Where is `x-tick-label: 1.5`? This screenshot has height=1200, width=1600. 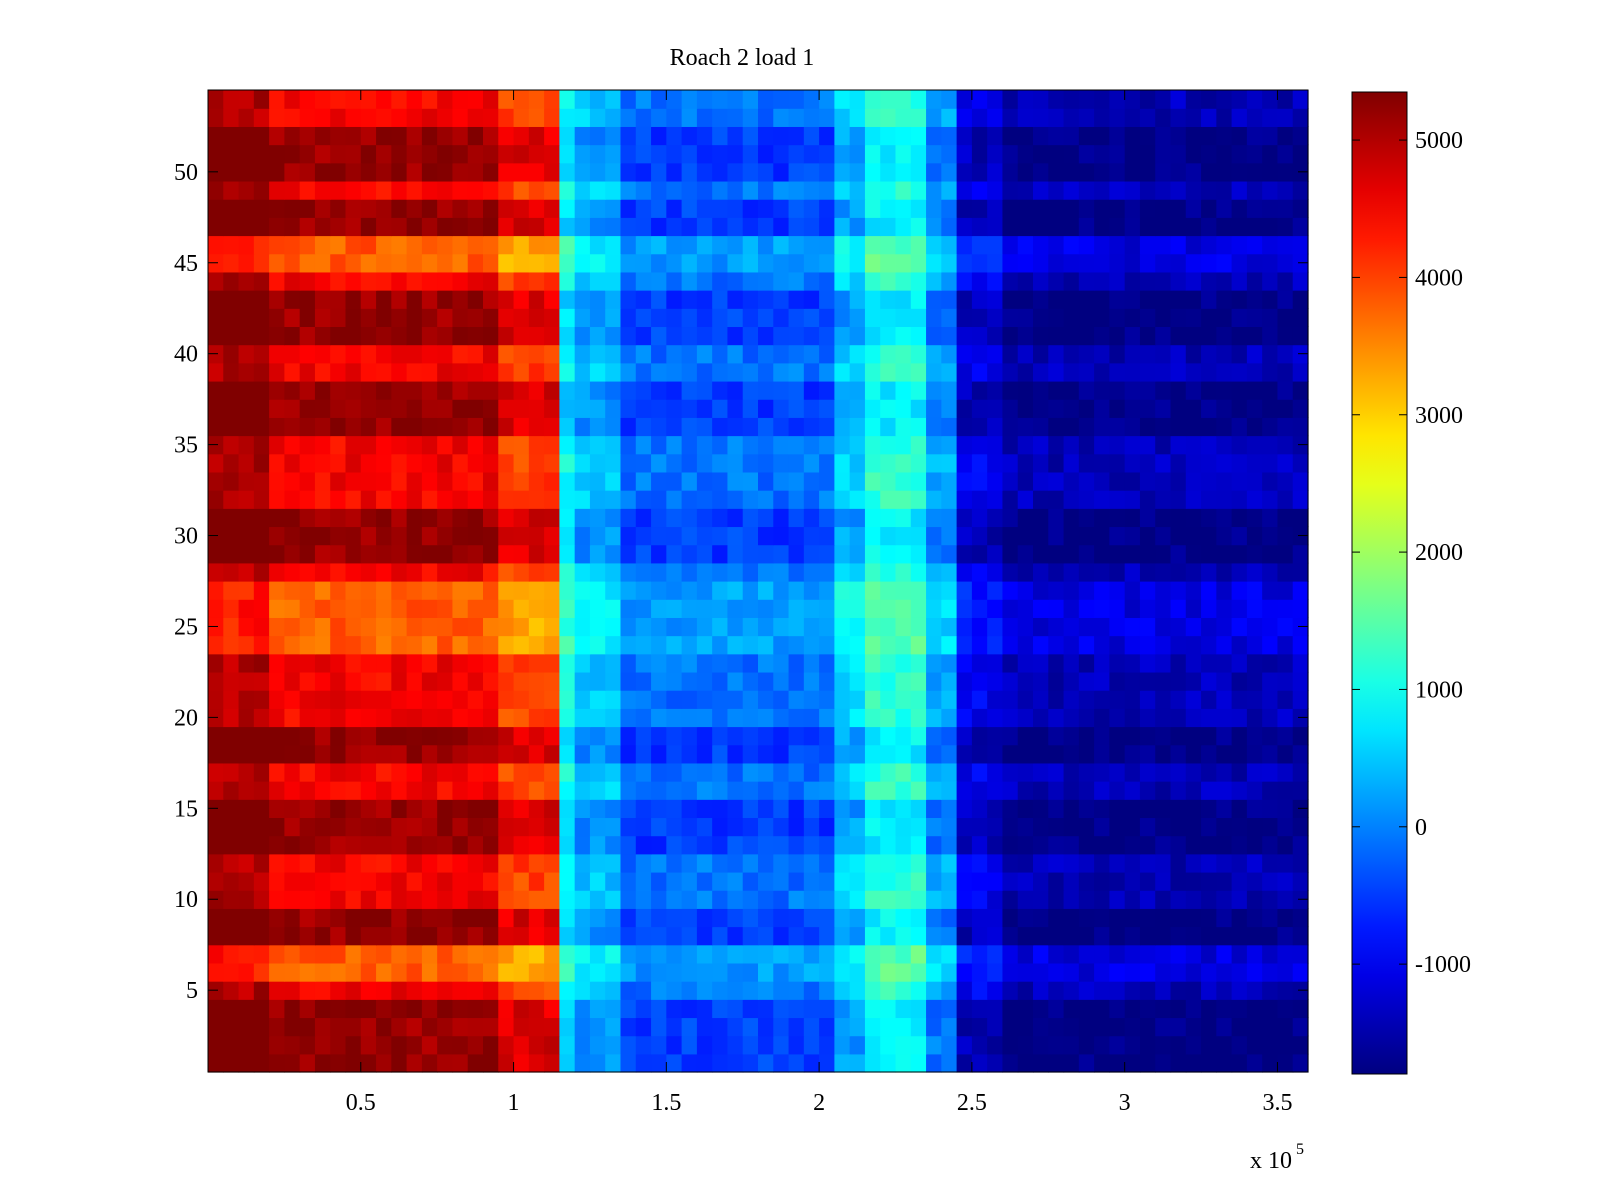 x-tick-label: 1.5 is located at coordinates (666, 1103).